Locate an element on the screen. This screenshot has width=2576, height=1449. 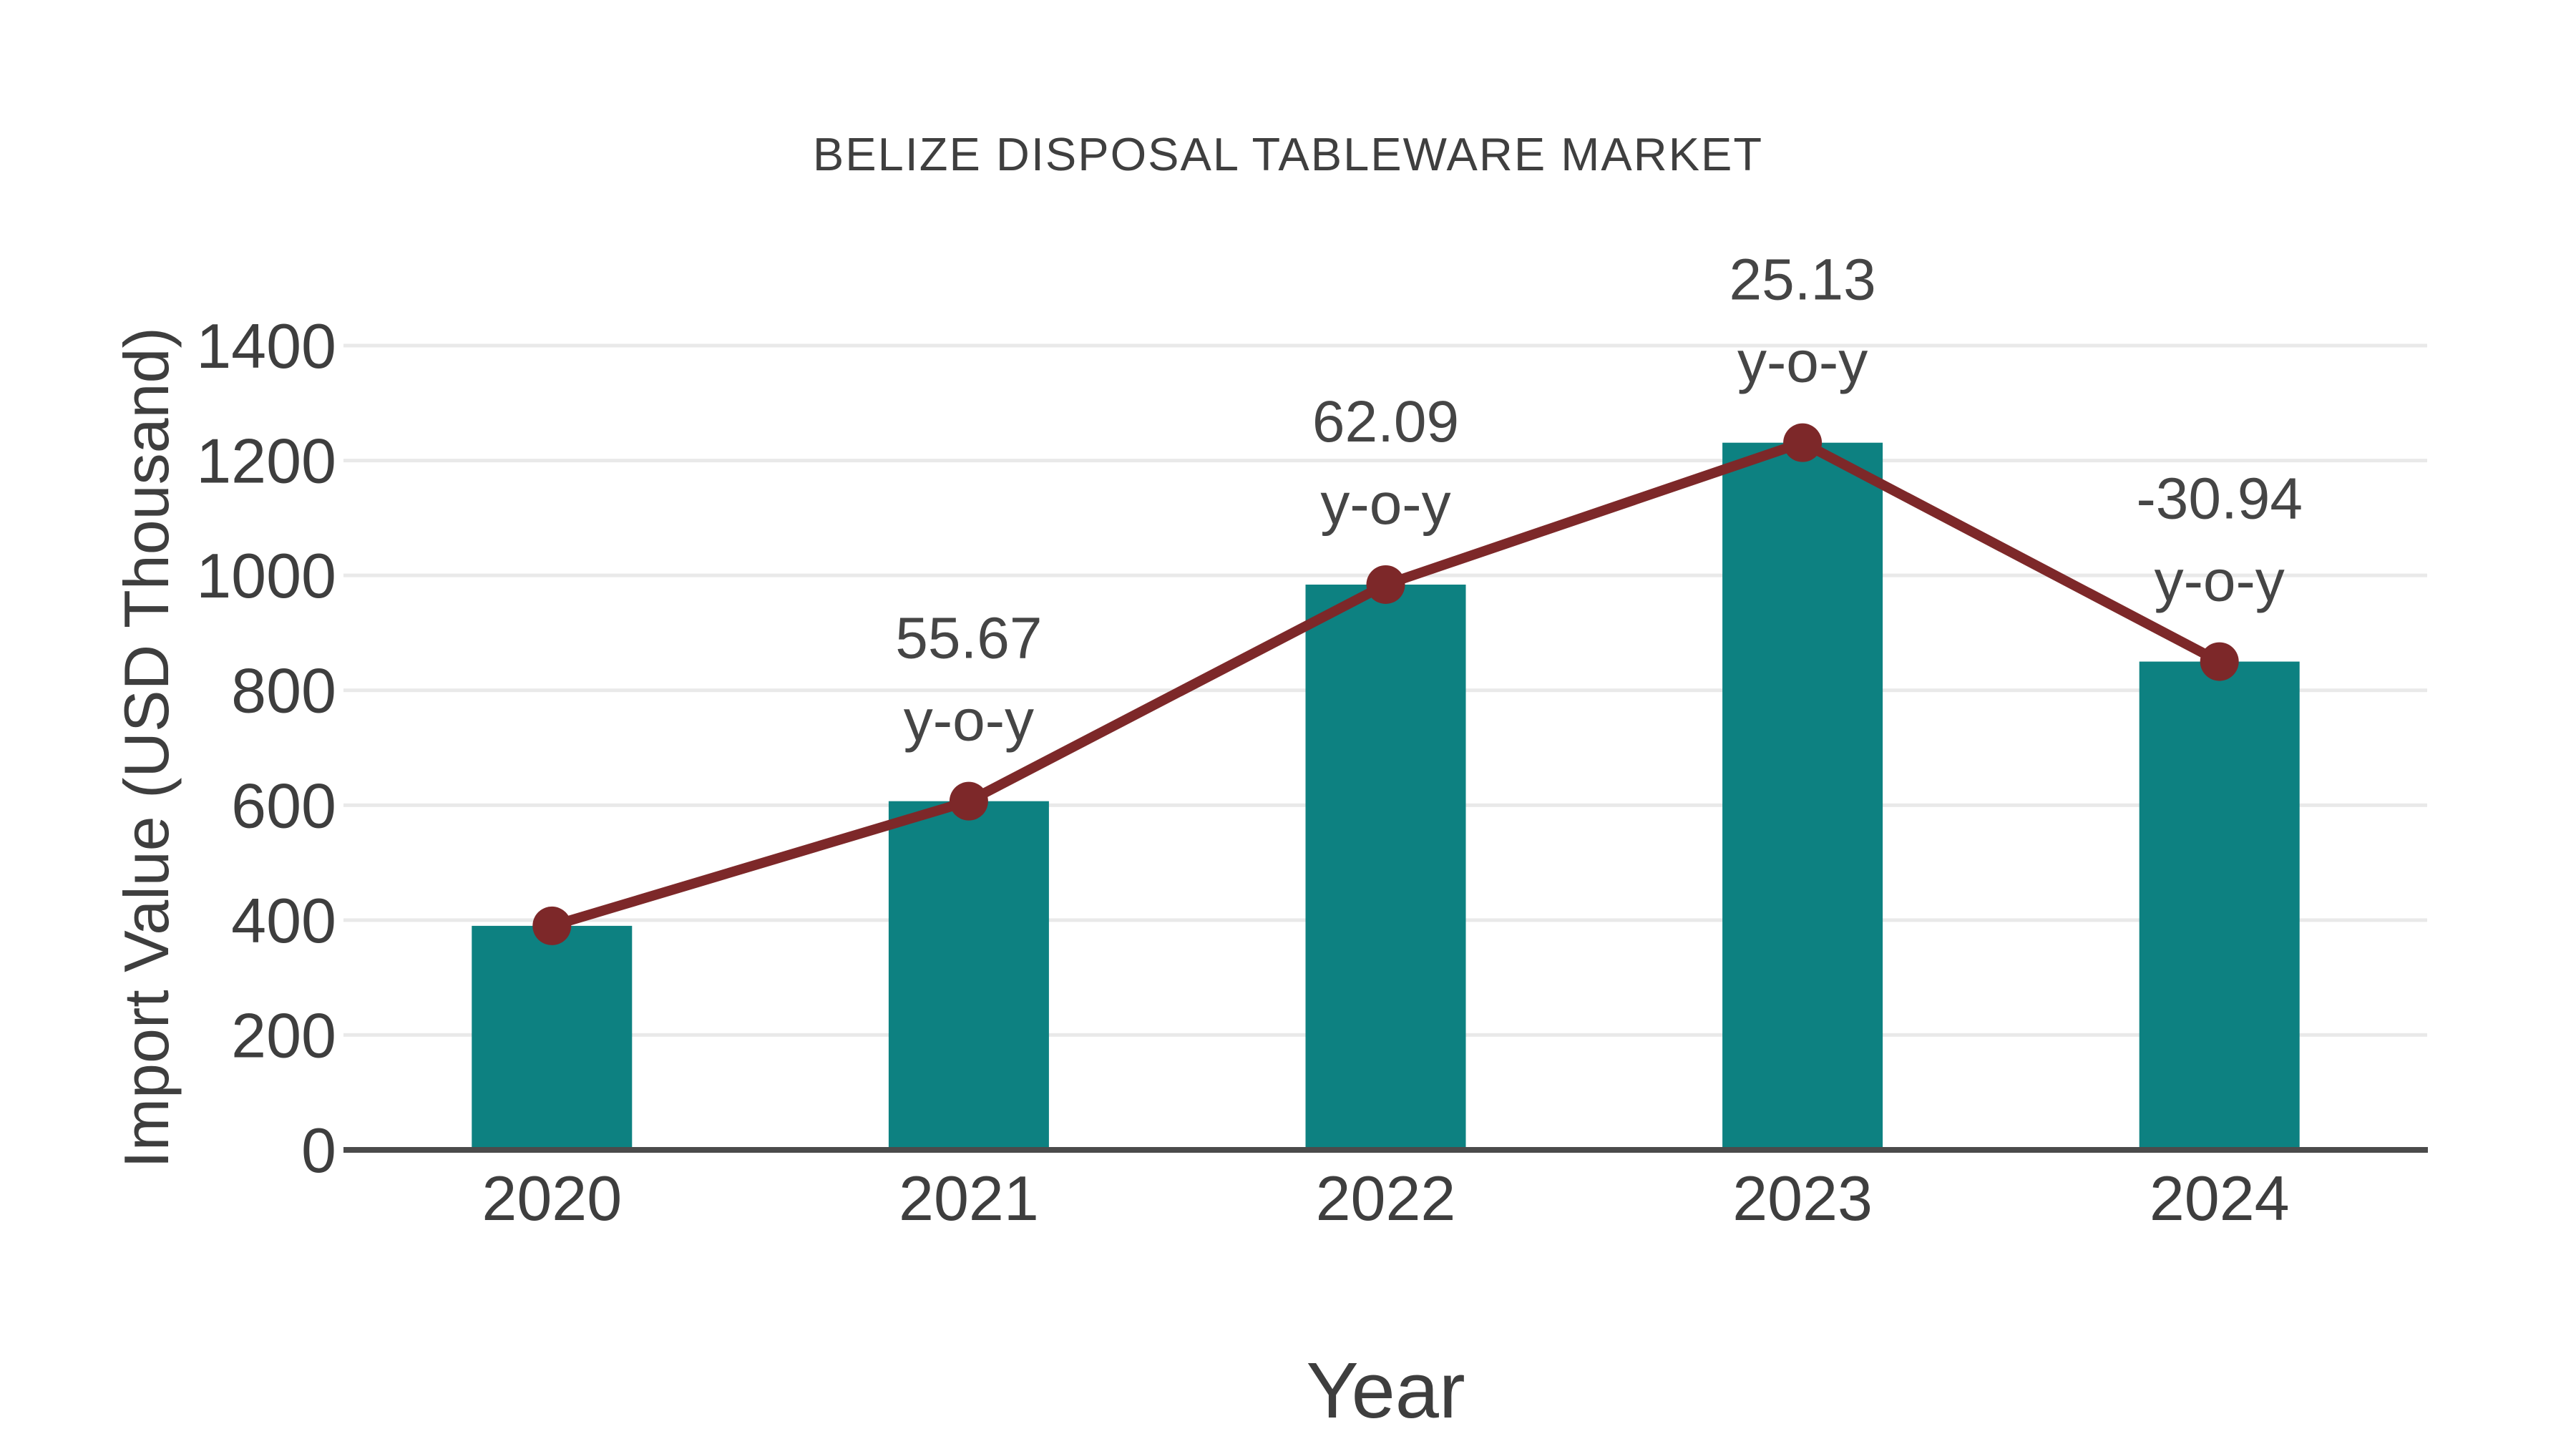
x-axis-title: Year is located at coordinates (1385, 1391).